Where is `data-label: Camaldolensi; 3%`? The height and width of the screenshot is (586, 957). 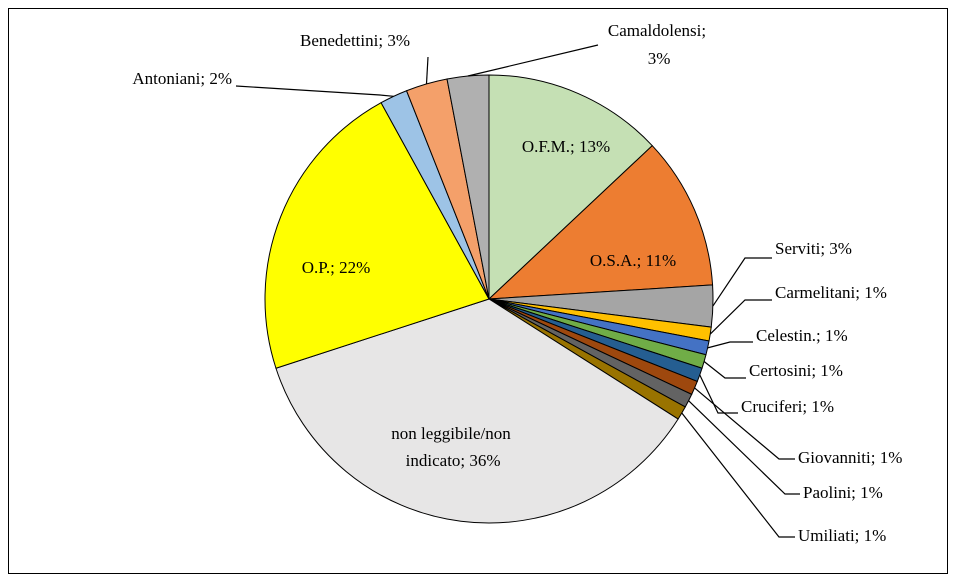 data-label: Camaldolensi; 3% is located at coordinates (657, 44).